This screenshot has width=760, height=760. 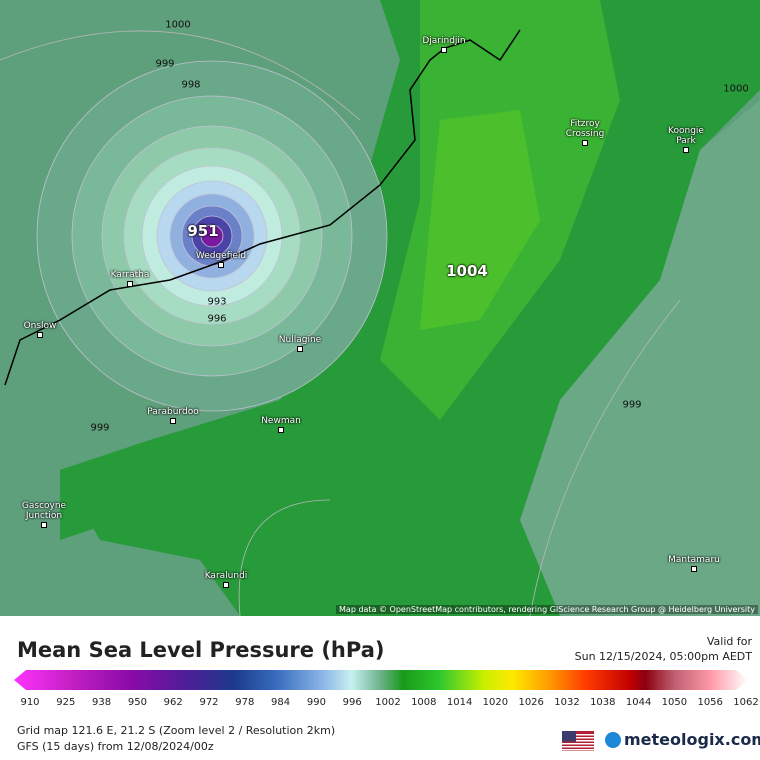 What do you see at coordinates (686, 136) in the screenshot?
I see `place-label: Koongie Park` at bounding box center [686, 136].